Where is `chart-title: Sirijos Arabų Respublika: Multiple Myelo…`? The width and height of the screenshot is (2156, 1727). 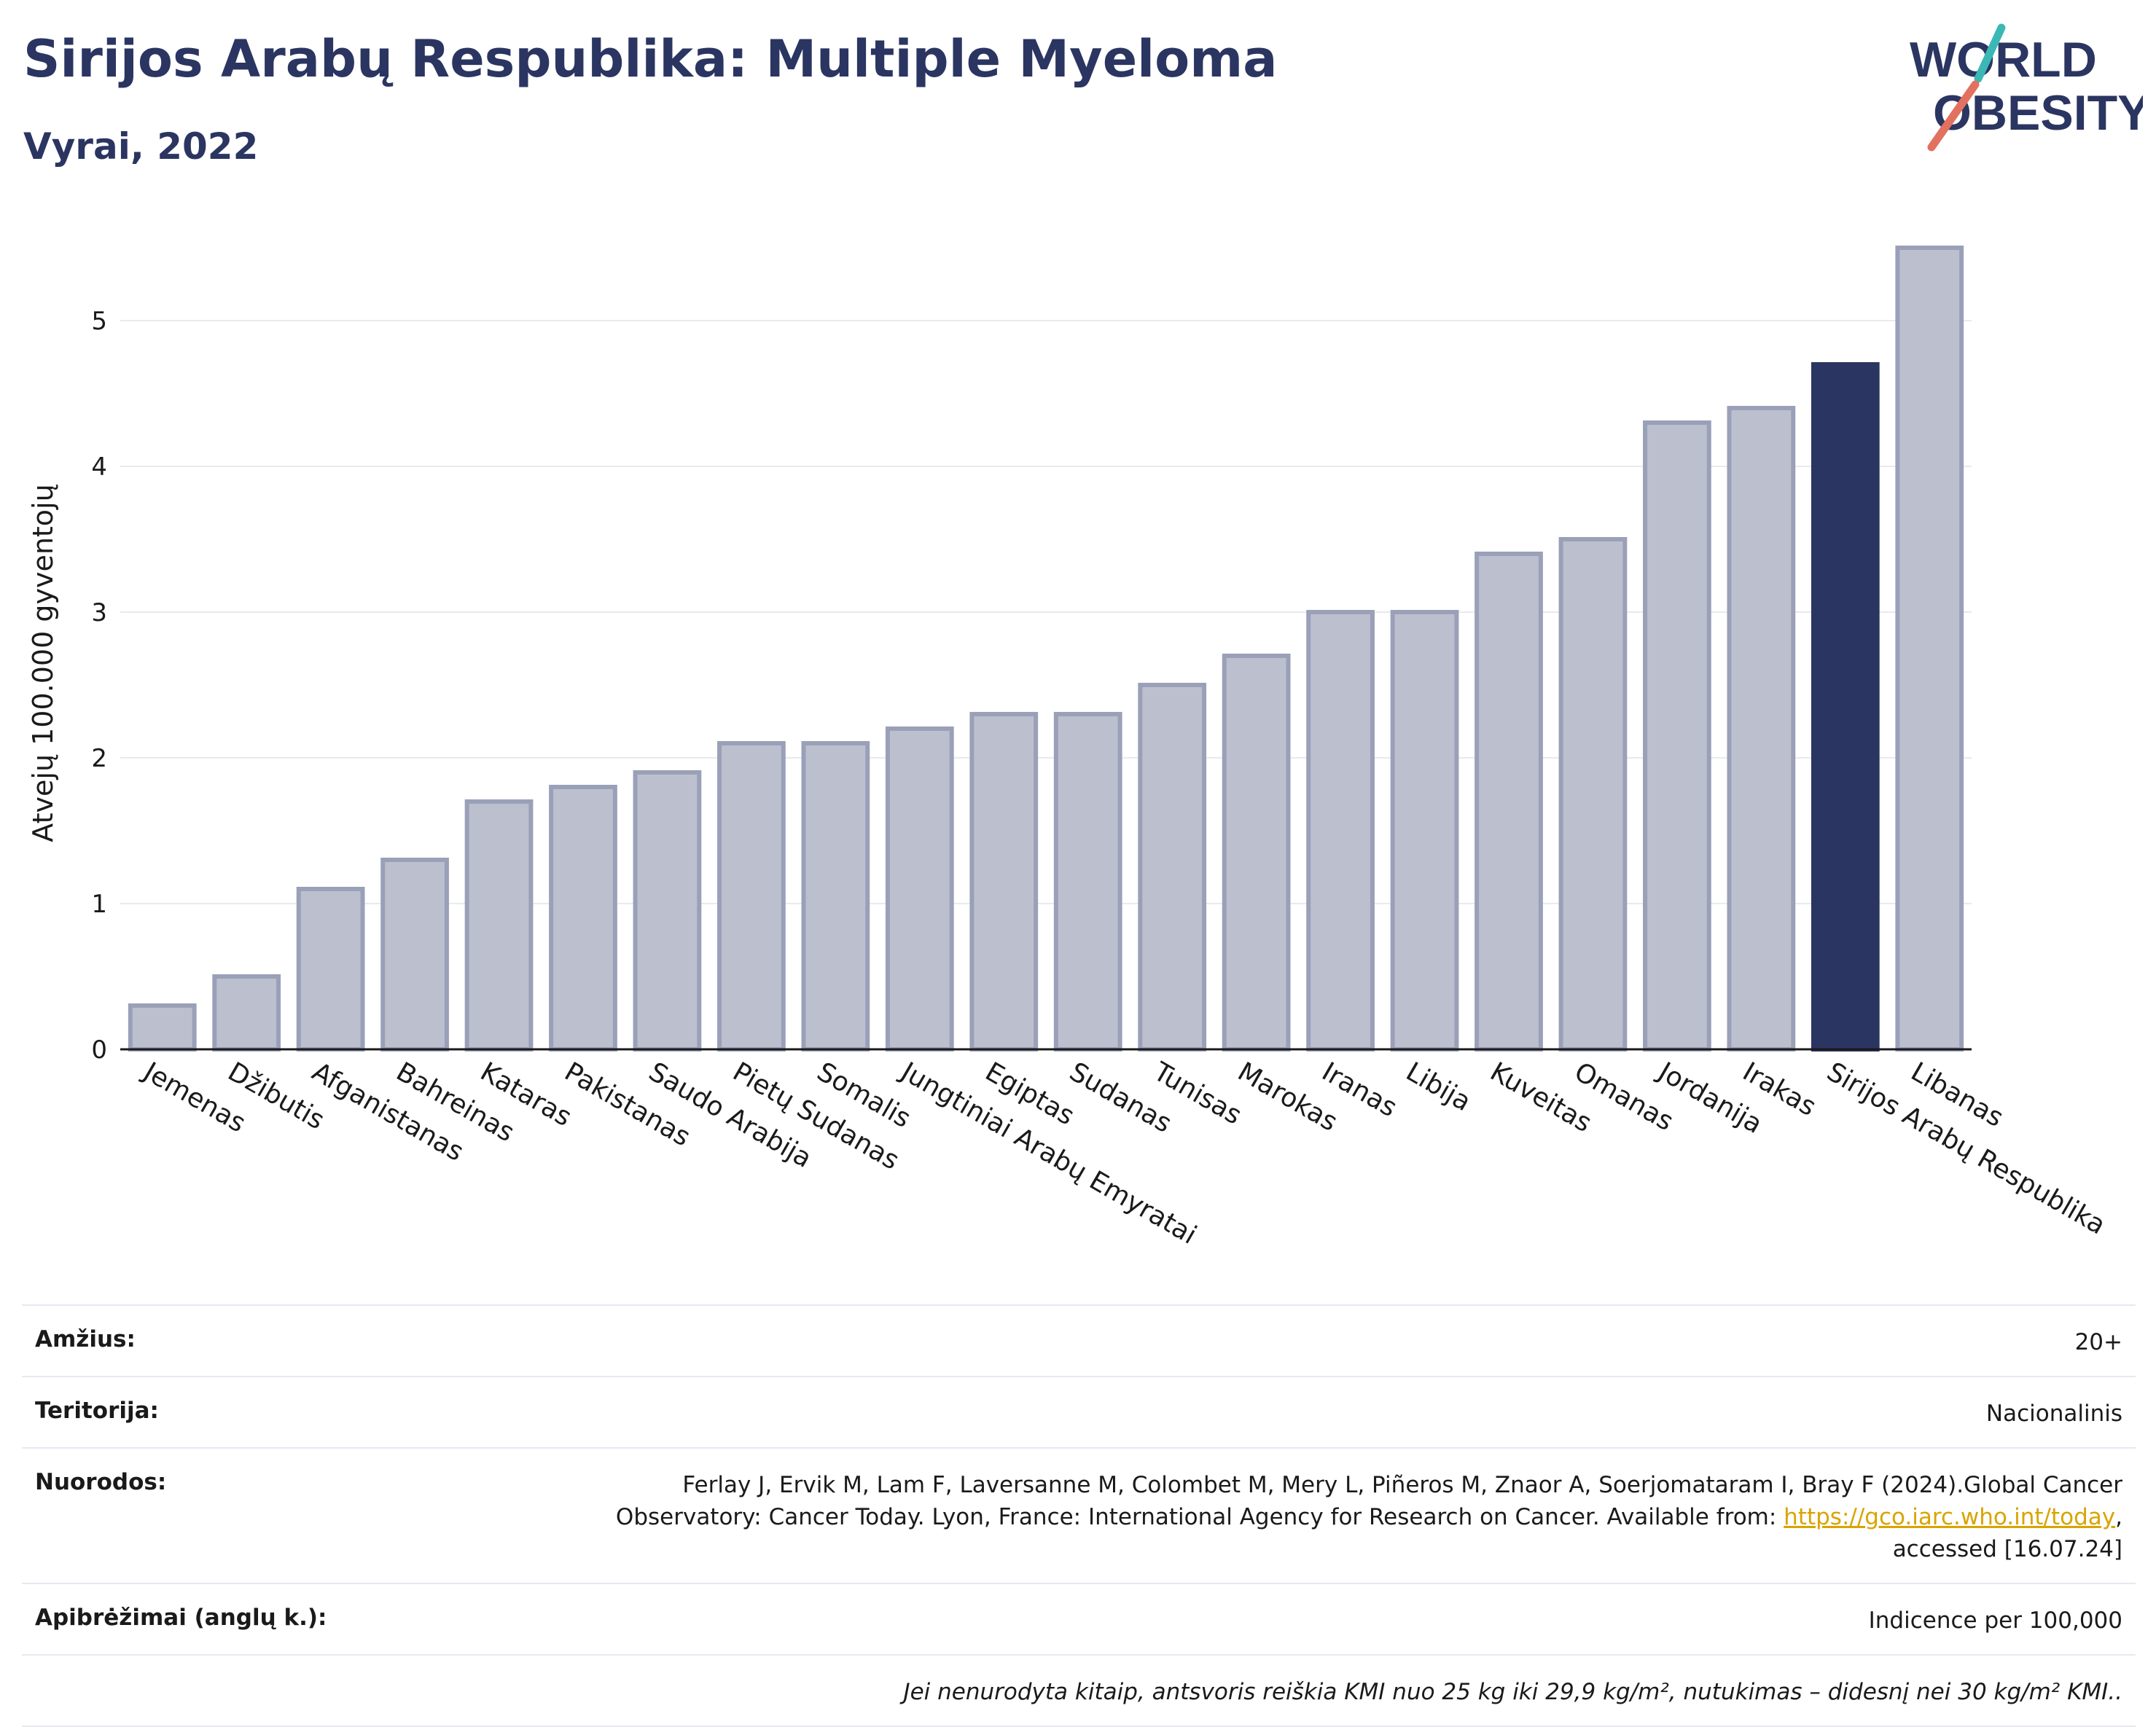 chart-title: Sirijos Arabų Respublika: Multiple Myelo… is located at coordinates (651, 59).